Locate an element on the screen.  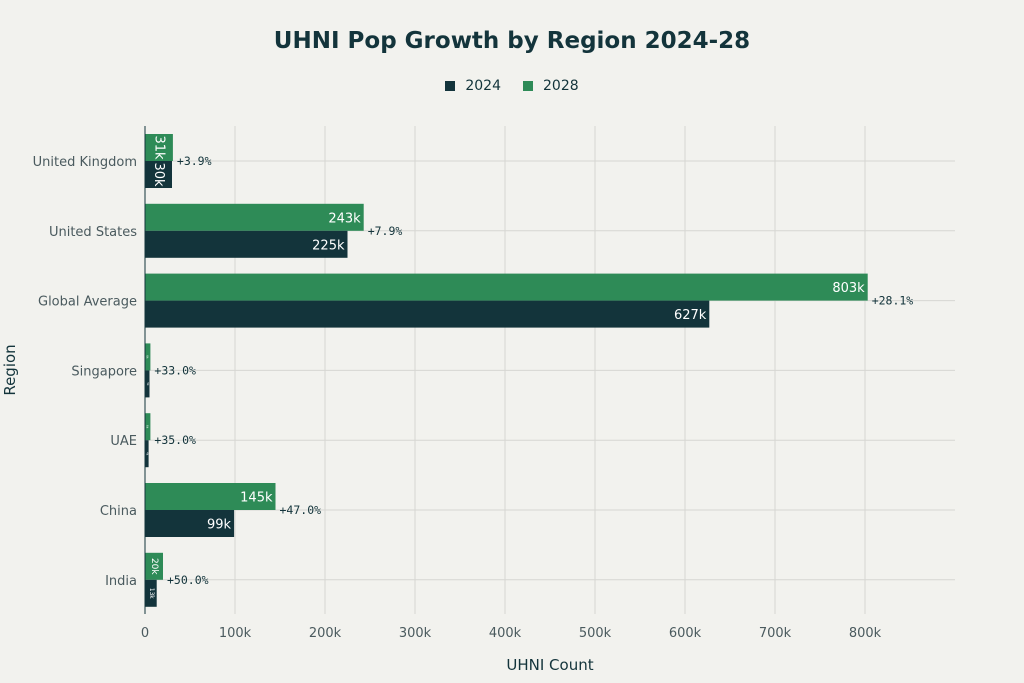
growth-label: +28.1% is located at coordinates (893, 301).